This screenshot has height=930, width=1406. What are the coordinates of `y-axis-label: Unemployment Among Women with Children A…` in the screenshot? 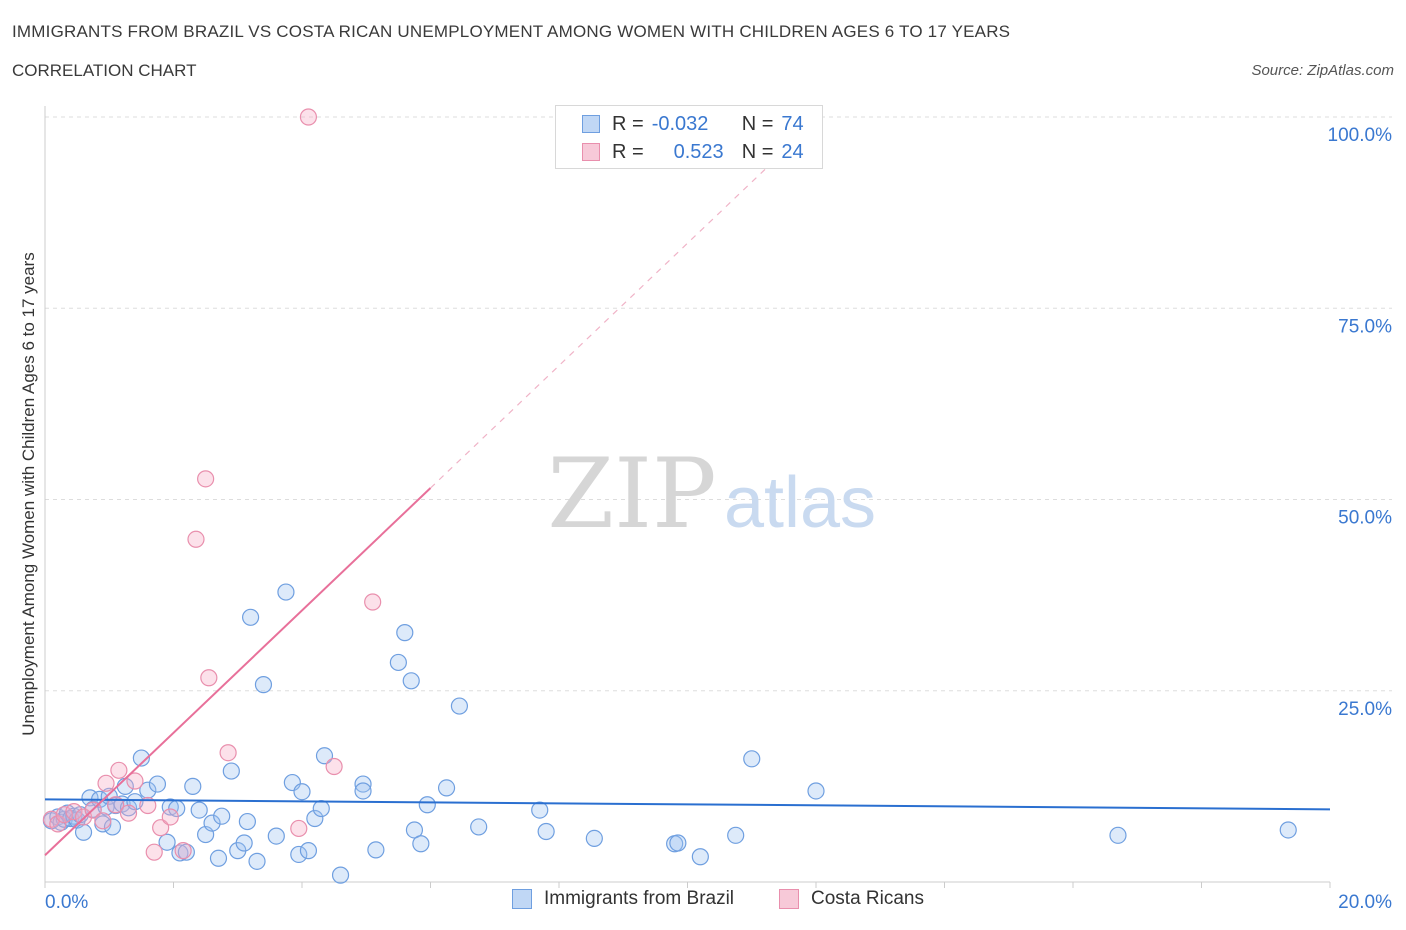 It's located at (28, 494).